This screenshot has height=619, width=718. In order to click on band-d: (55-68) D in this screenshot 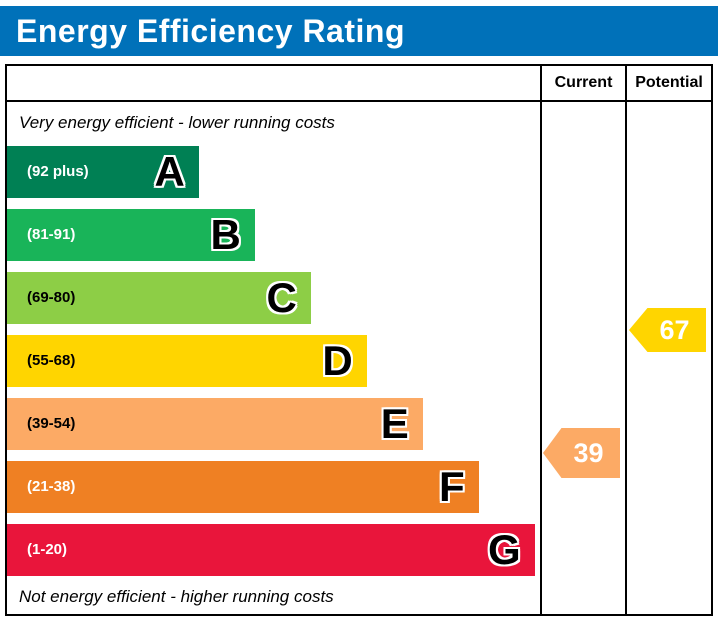, I will do `click(187, 360)`.